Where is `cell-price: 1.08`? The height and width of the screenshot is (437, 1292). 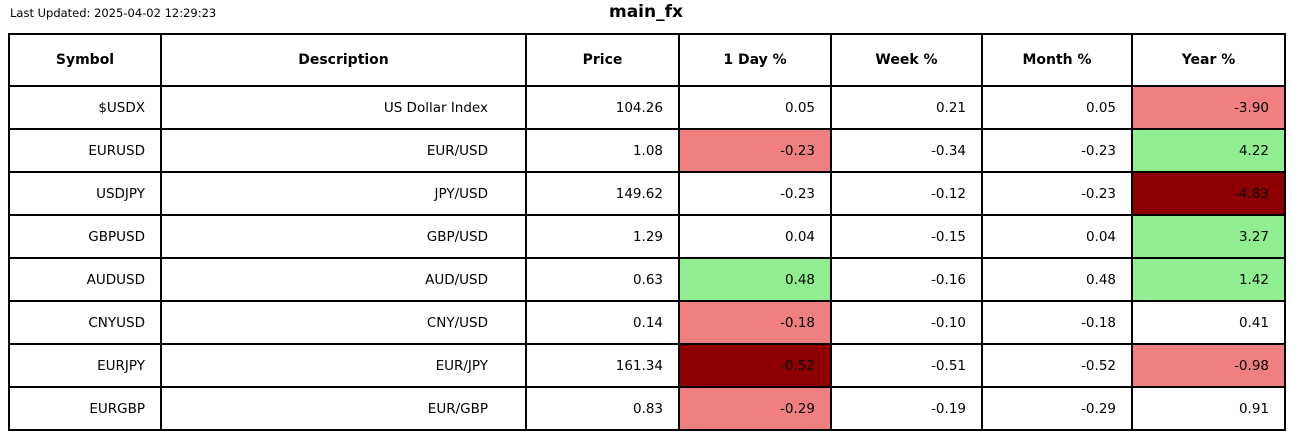
cell-price: 1.08 is located at coordinates (602, 150).